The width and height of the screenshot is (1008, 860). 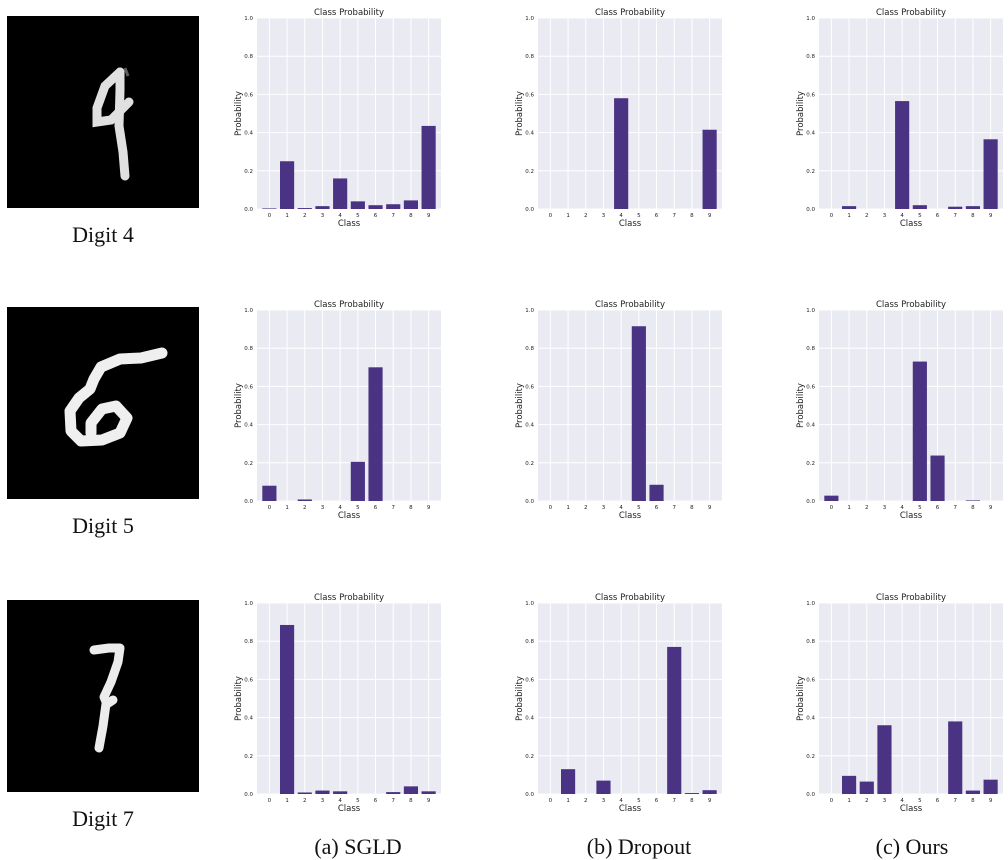 I want to click on digit-5-image, so click(x=103, y=403).